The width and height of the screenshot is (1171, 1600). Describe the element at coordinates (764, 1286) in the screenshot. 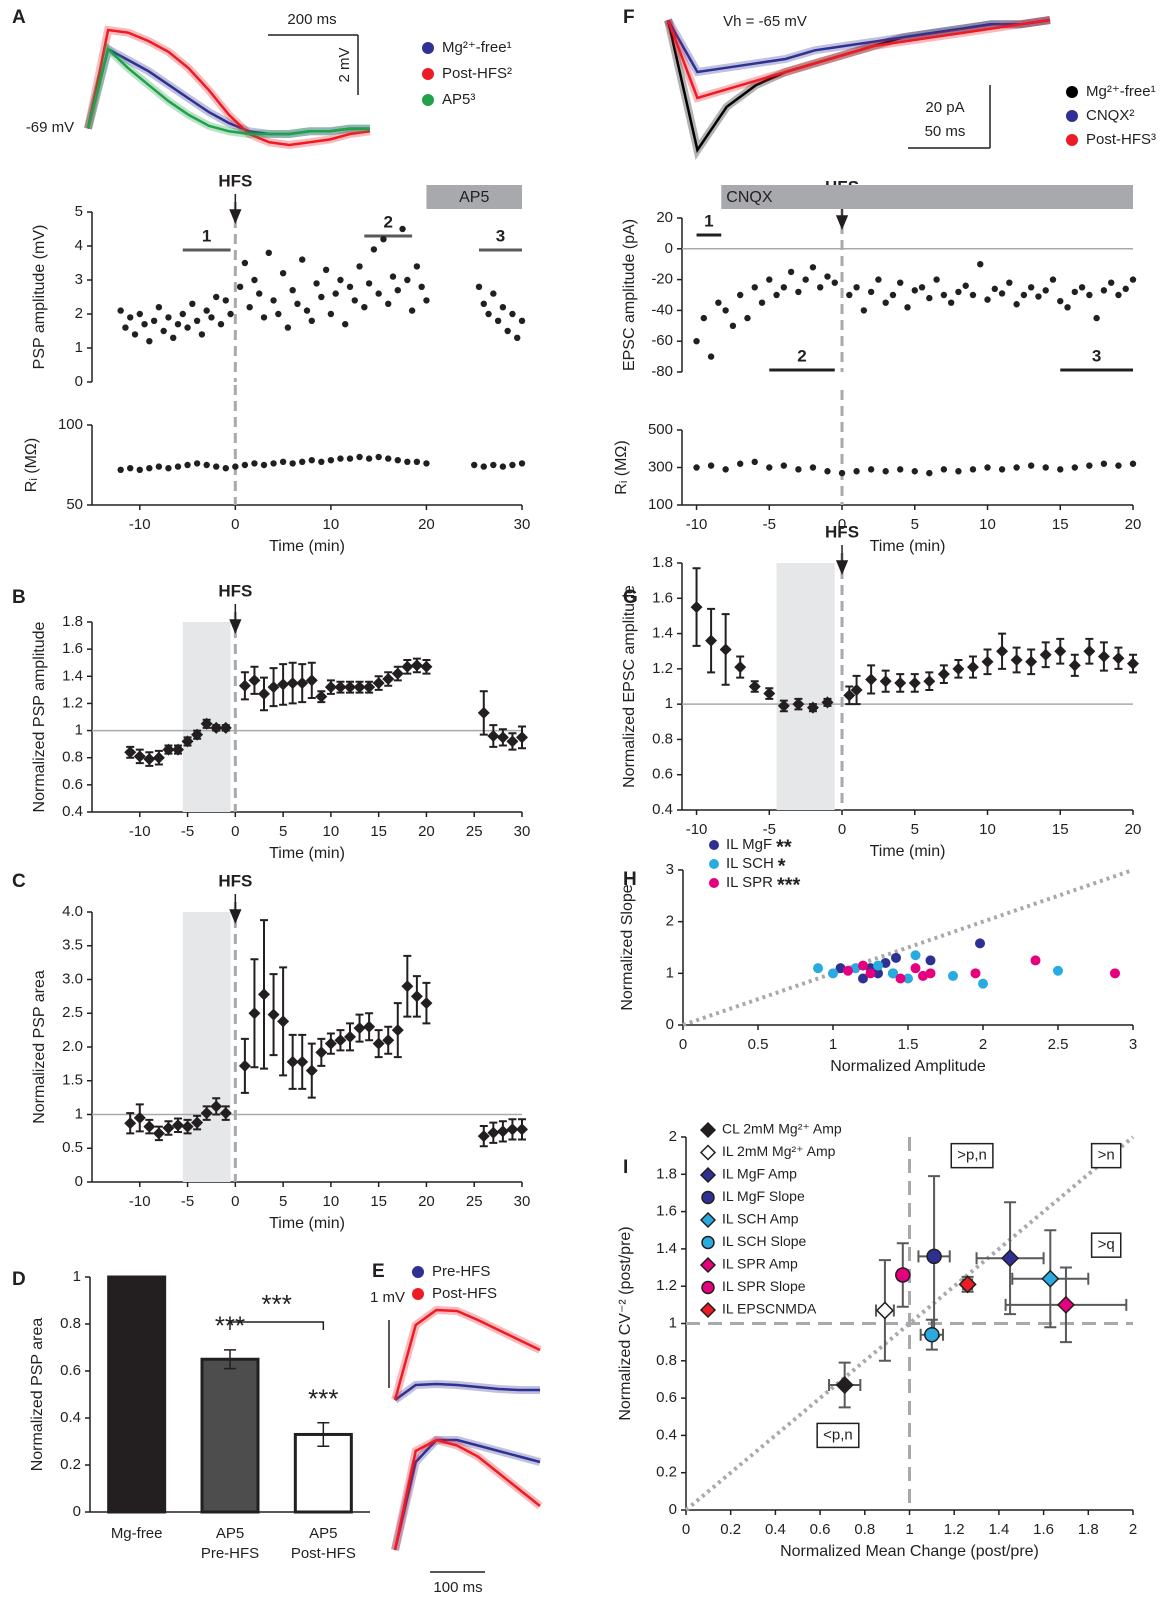

I see `legend-label: IL SPR Slope` at that location.